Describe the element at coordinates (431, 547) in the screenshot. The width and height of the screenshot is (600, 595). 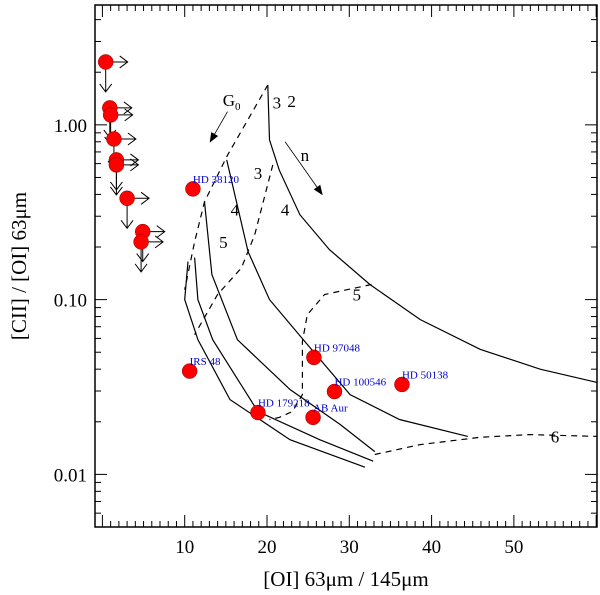
I see `x-tick-label: 40` at that location.